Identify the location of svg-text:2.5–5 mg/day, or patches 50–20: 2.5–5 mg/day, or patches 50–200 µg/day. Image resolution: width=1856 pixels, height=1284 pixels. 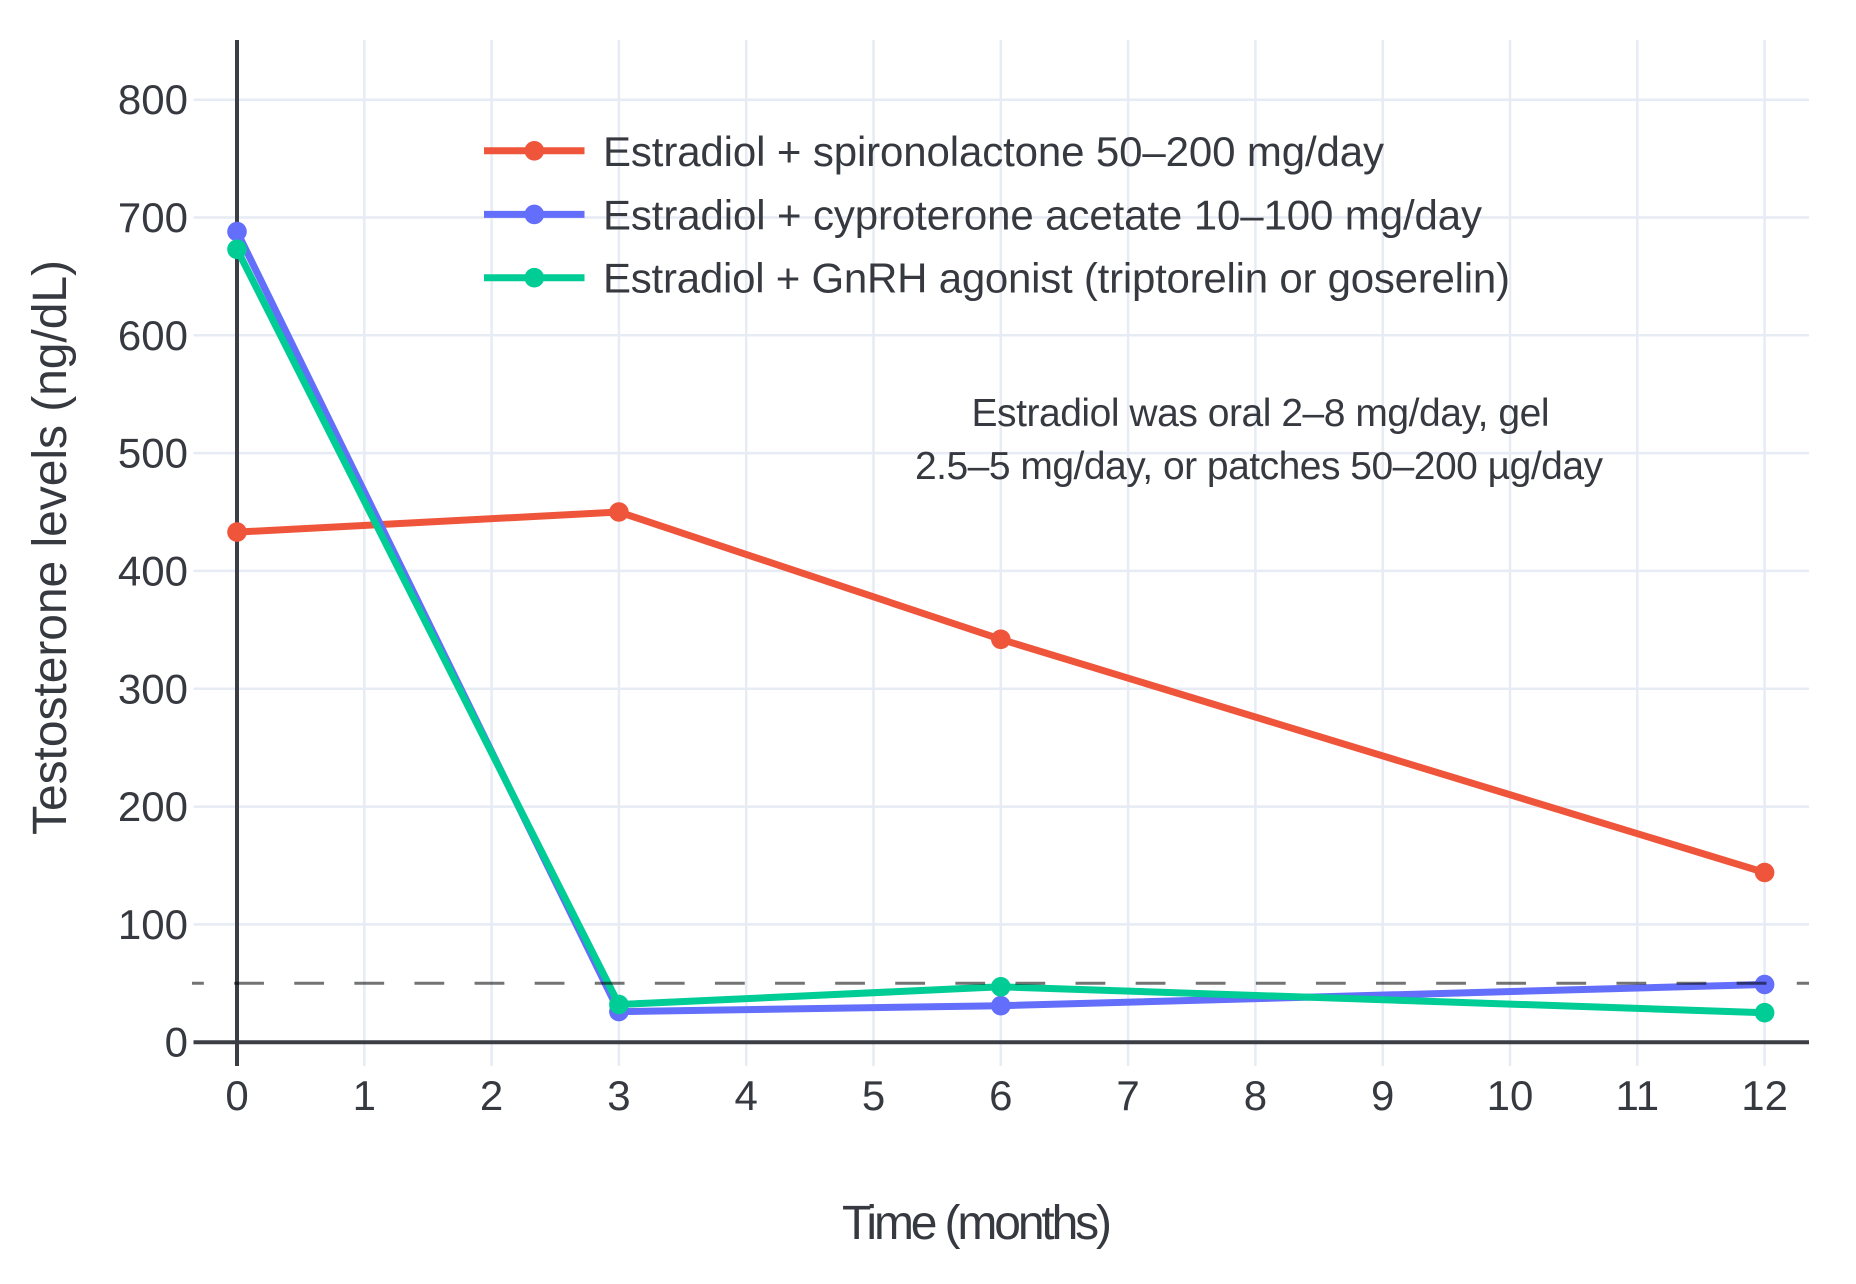
(1259, 466).